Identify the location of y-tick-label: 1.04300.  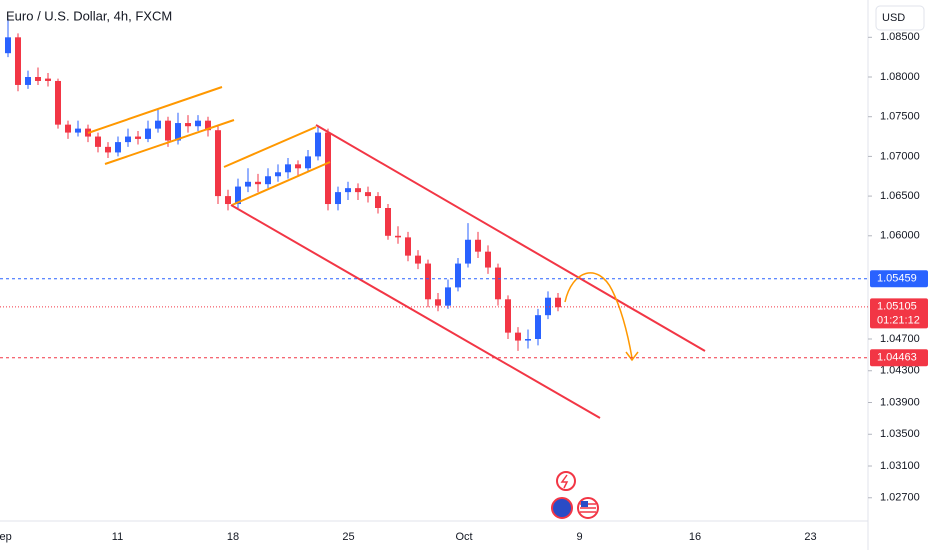
(900, 371).